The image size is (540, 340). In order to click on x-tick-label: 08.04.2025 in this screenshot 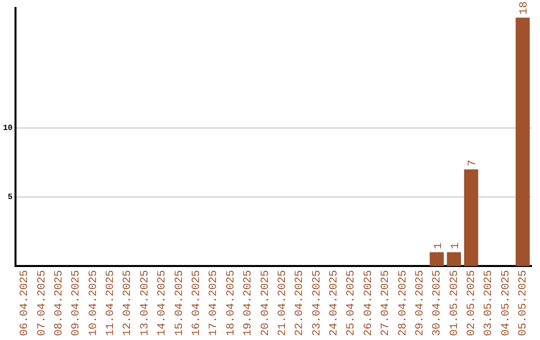, I will do `click(59, 303)`.